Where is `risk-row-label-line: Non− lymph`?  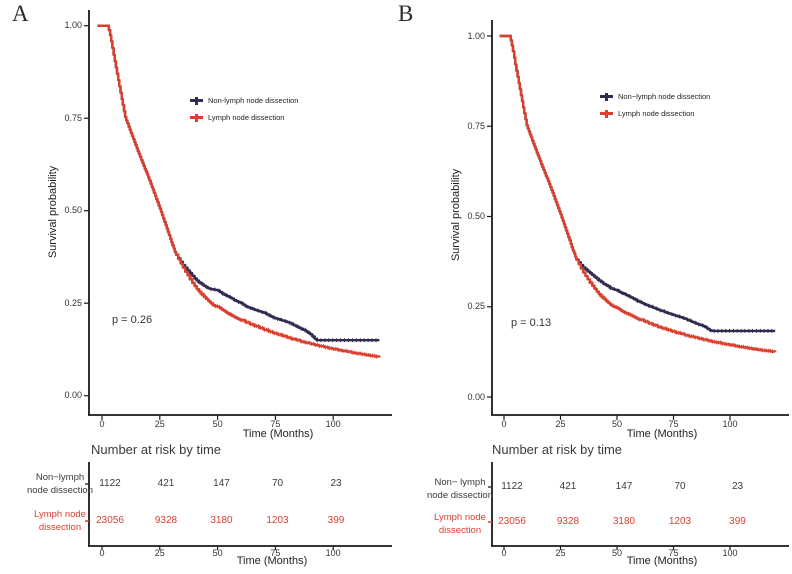 risk-row-label-line: Non− lymph is located at coordinates (460, 482).